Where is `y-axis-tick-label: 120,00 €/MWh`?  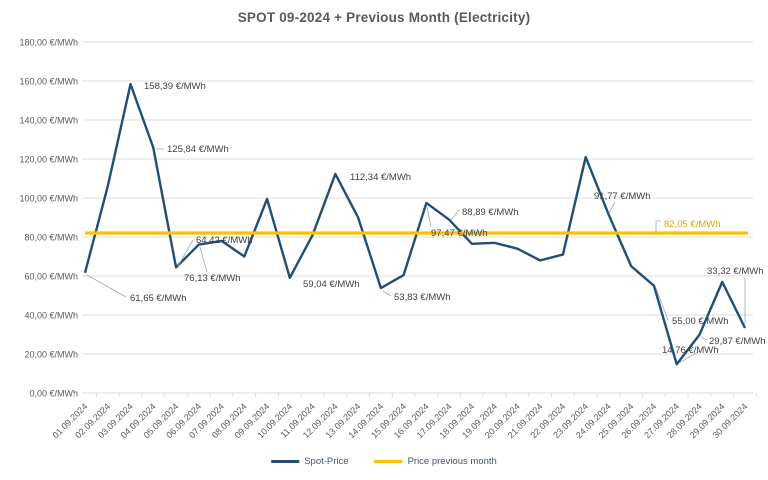
y-axis-tick-label: 120,00 €/MWh is located at coordinates (48, 160).